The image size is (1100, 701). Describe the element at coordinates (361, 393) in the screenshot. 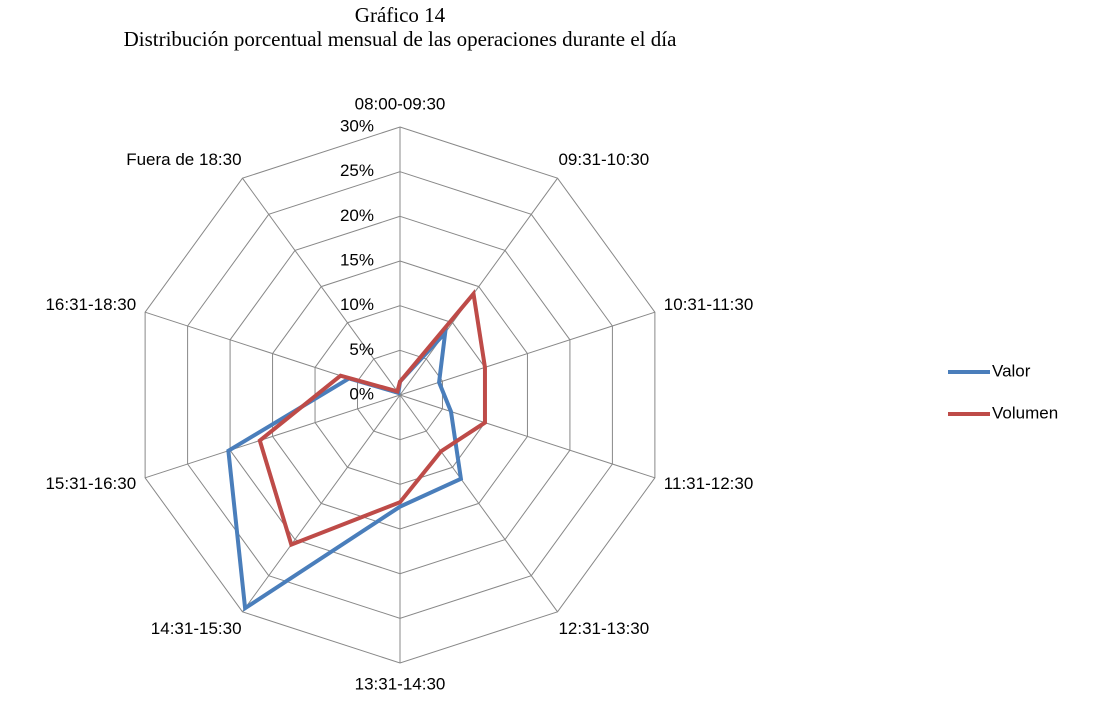

I see `axis-tick-label: 0%` at that location.